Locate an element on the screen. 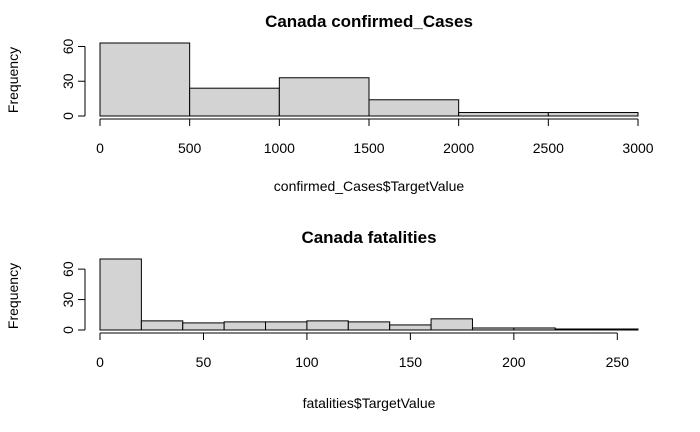 Image resolution: width=700 pixels, height=432 pixels. chart-title: Canada confirmed_Cases is located at coordinates (369, 21).